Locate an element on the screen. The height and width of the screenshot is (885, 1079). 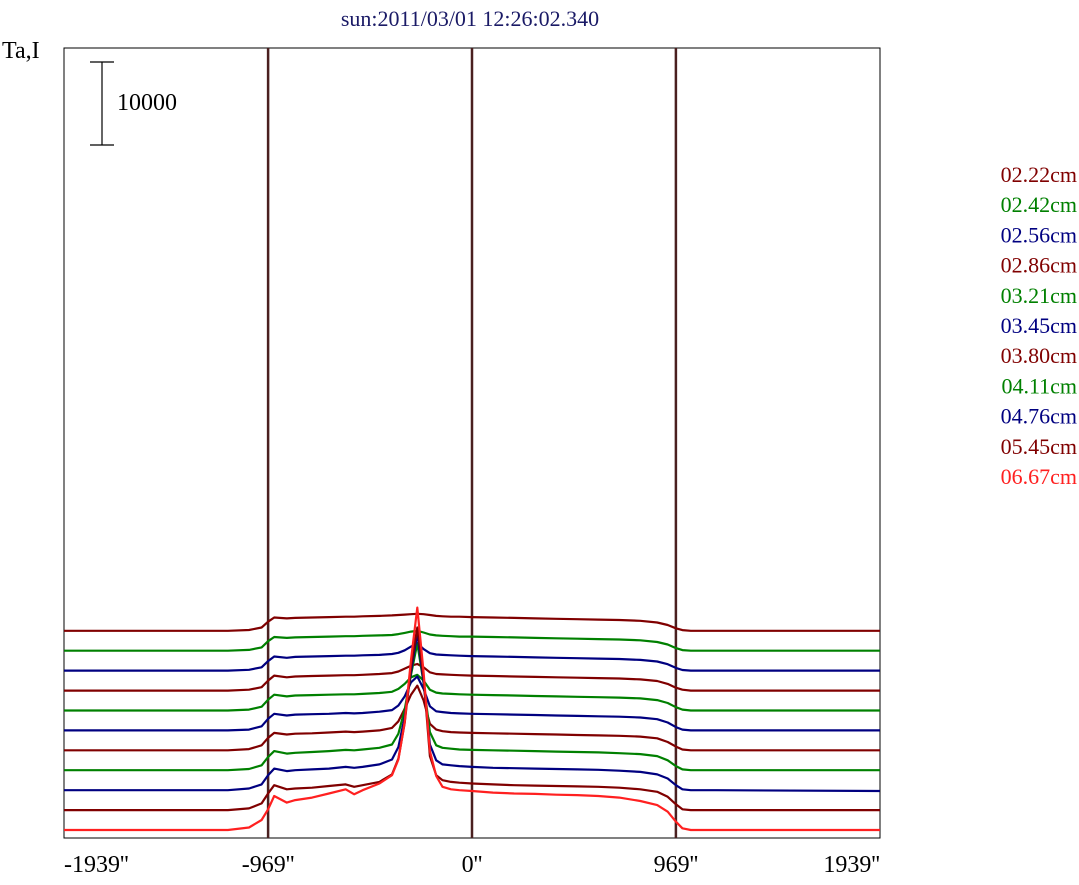
scale-bar-label: 10000 is located at coordinates (147, 103).